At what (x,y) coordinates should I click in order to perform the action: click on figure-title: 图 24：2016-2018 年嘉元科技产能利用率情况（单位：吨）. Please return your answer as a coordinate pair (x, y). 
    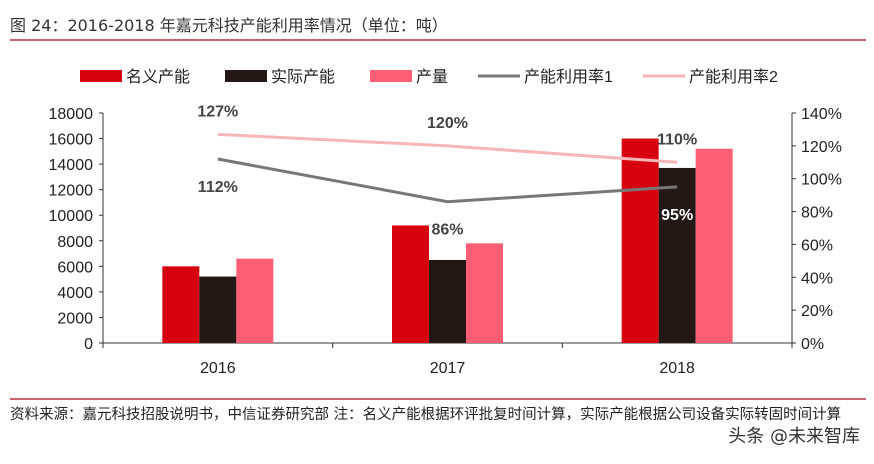
    Looking at the image, I should click on (229, 25).